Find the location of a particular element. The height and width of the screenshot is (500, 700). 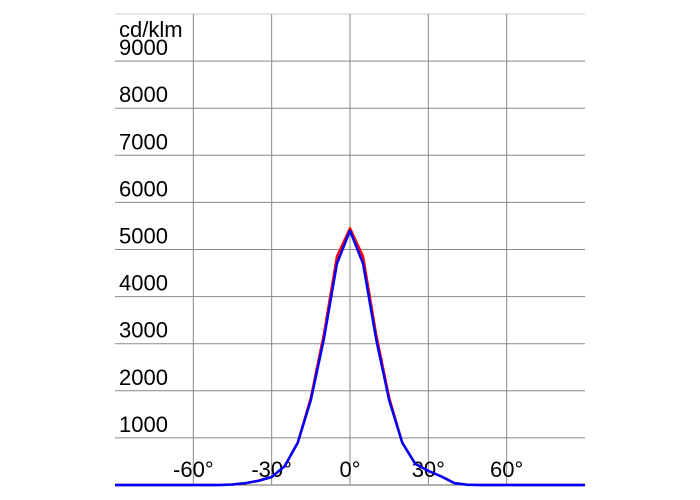

y-tick-label: 3000 is located at coordinates (143, 330).